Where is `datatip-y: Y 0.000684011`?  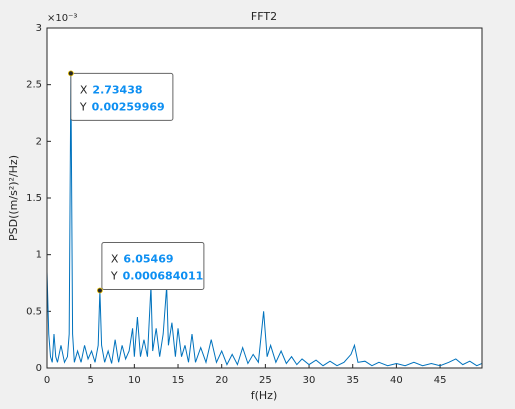 datatip-y: Y 0.000684011 is located at coordinates (156, 275).